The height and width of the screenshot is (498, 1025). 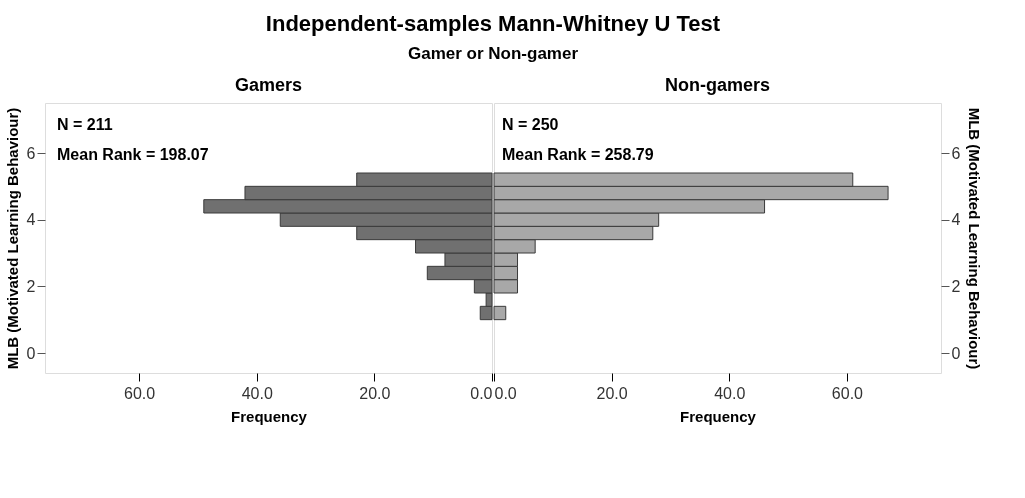 I want to click on annotation: Mean Rank = 198.07, so click(x=133, y=154).